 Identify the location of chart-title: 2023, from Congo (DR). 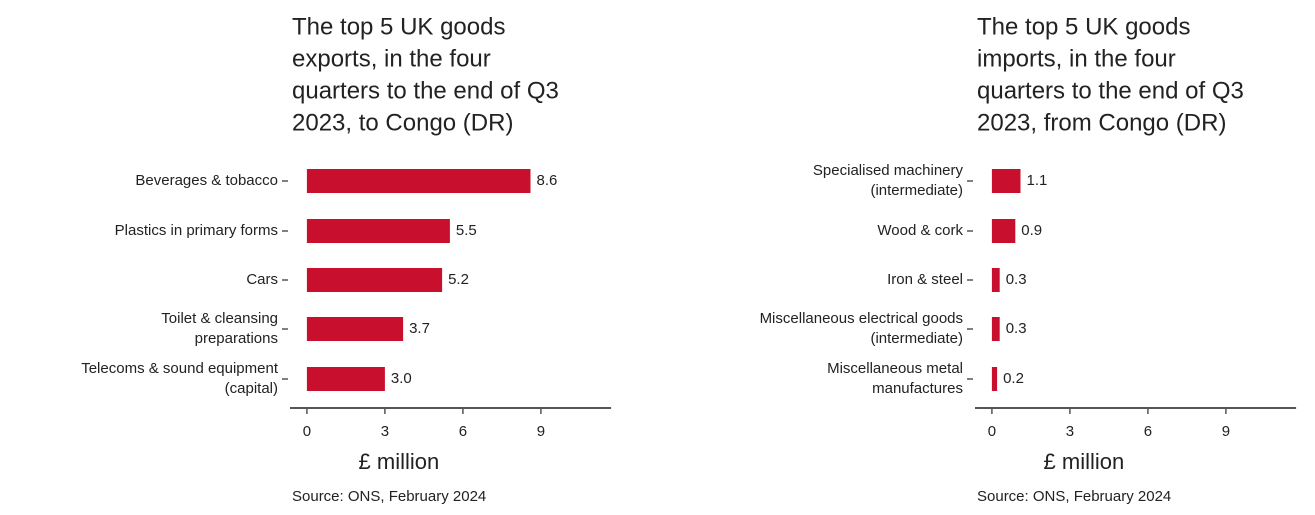
(1101, 122).